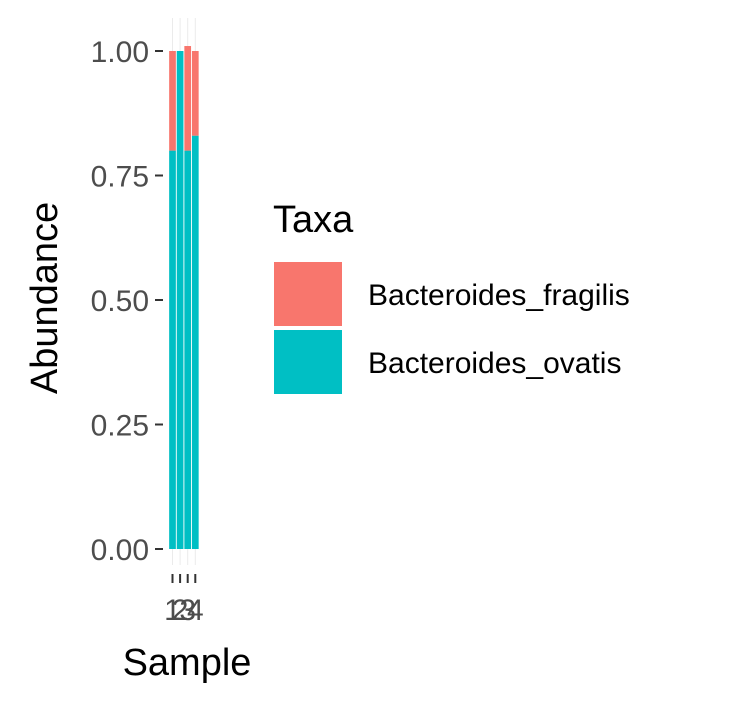  I want to click on y-tick-label: 0.00, so click(120, 550).